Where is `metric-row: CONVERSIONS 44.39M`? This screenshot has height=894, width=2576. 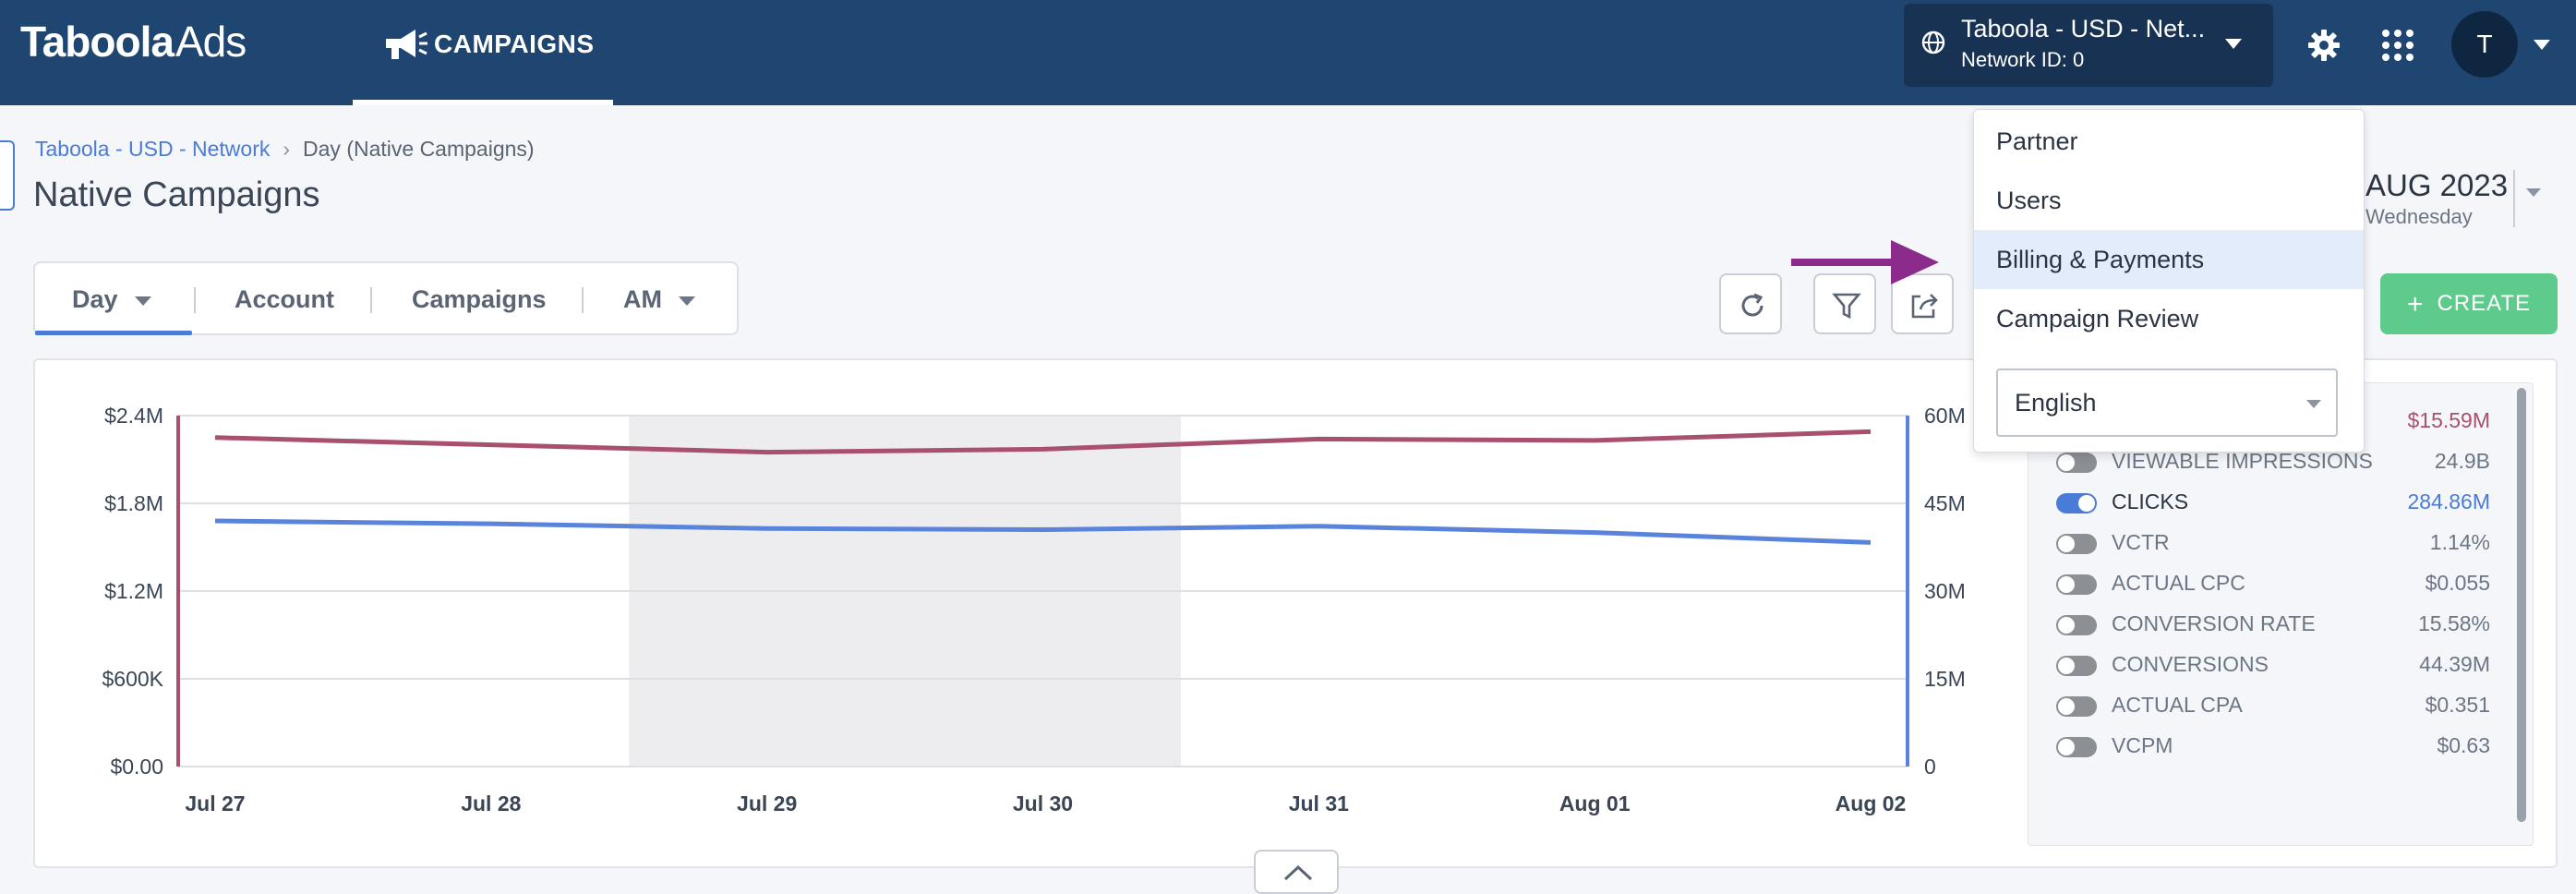 metric-row: CONVERSIONS 44.39M is located at coordinates (2273, 666).